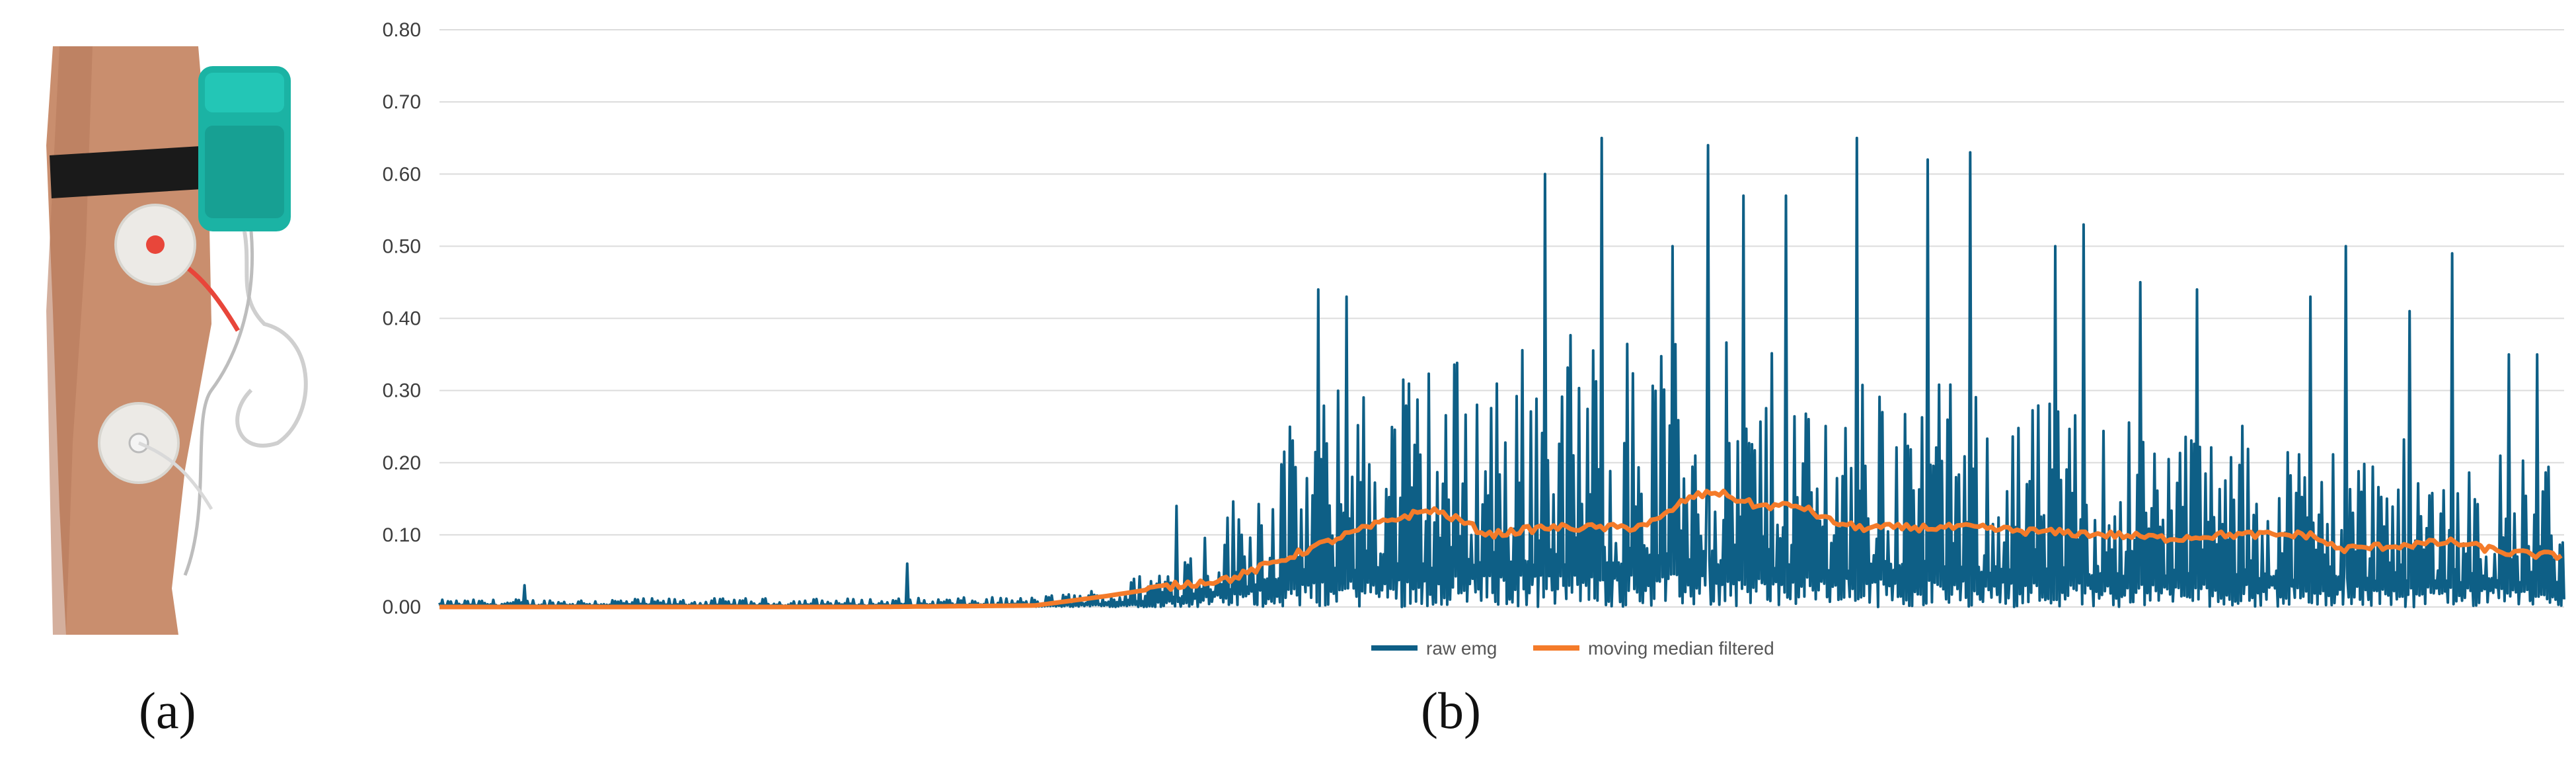 The image size is (2576, 765). What do you see at coordinates (271, 339) in the screenshot?
I see `lead-wire` at bounding box center [271, 339].